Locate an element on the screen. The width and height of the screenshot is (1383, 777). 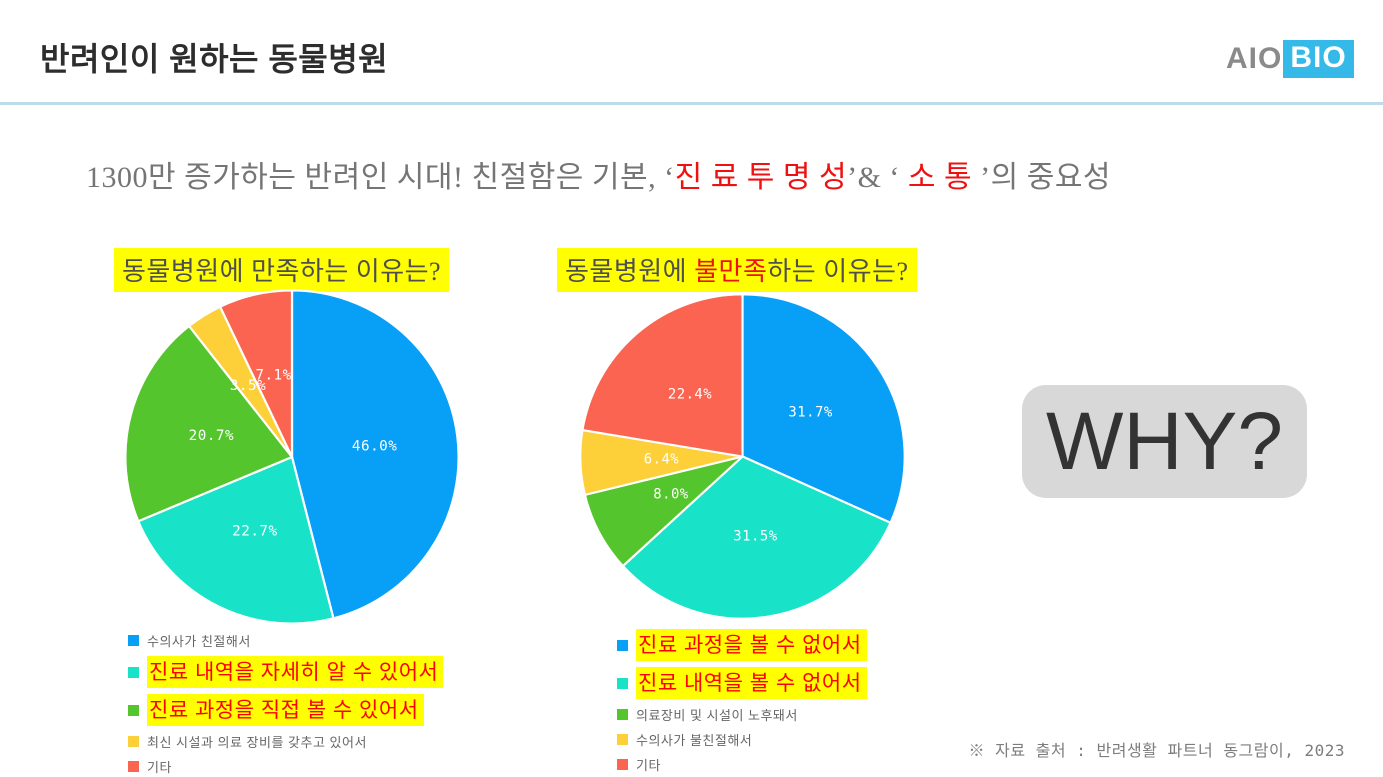
pie-slice-label: 3.5% is located at coordinates (248, 386).